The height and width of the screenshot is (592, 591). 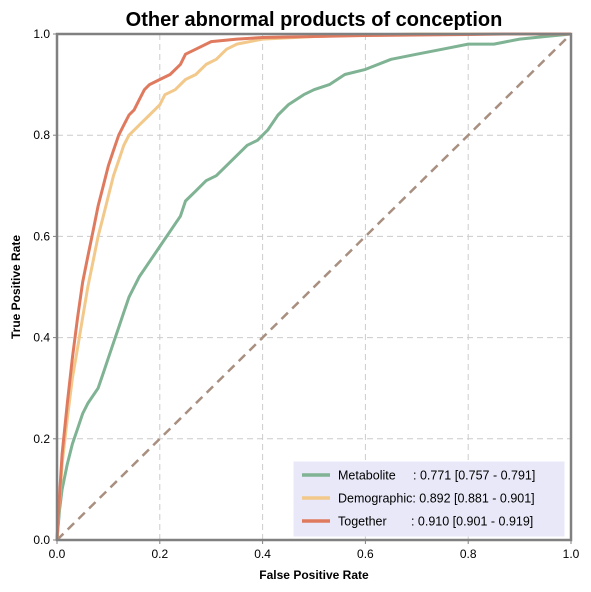 What do you see at coordinates (436, 499) in the screenshot?
I see `legend-entry-1: Demographic: 0.892 [0.881 - 0.901]` at bounding box center [436, 499].